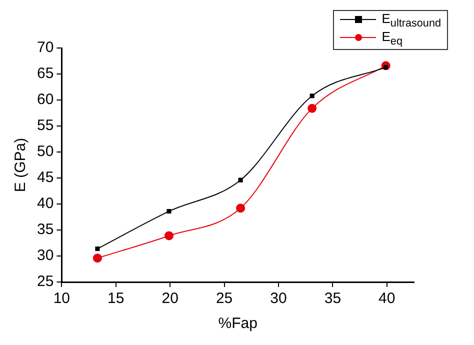 The image size is (474, 345). What do you see at coordinates (61, 299) in the screenshot?
I see `x-tick-label: 10` at bounding box center [61, 299].